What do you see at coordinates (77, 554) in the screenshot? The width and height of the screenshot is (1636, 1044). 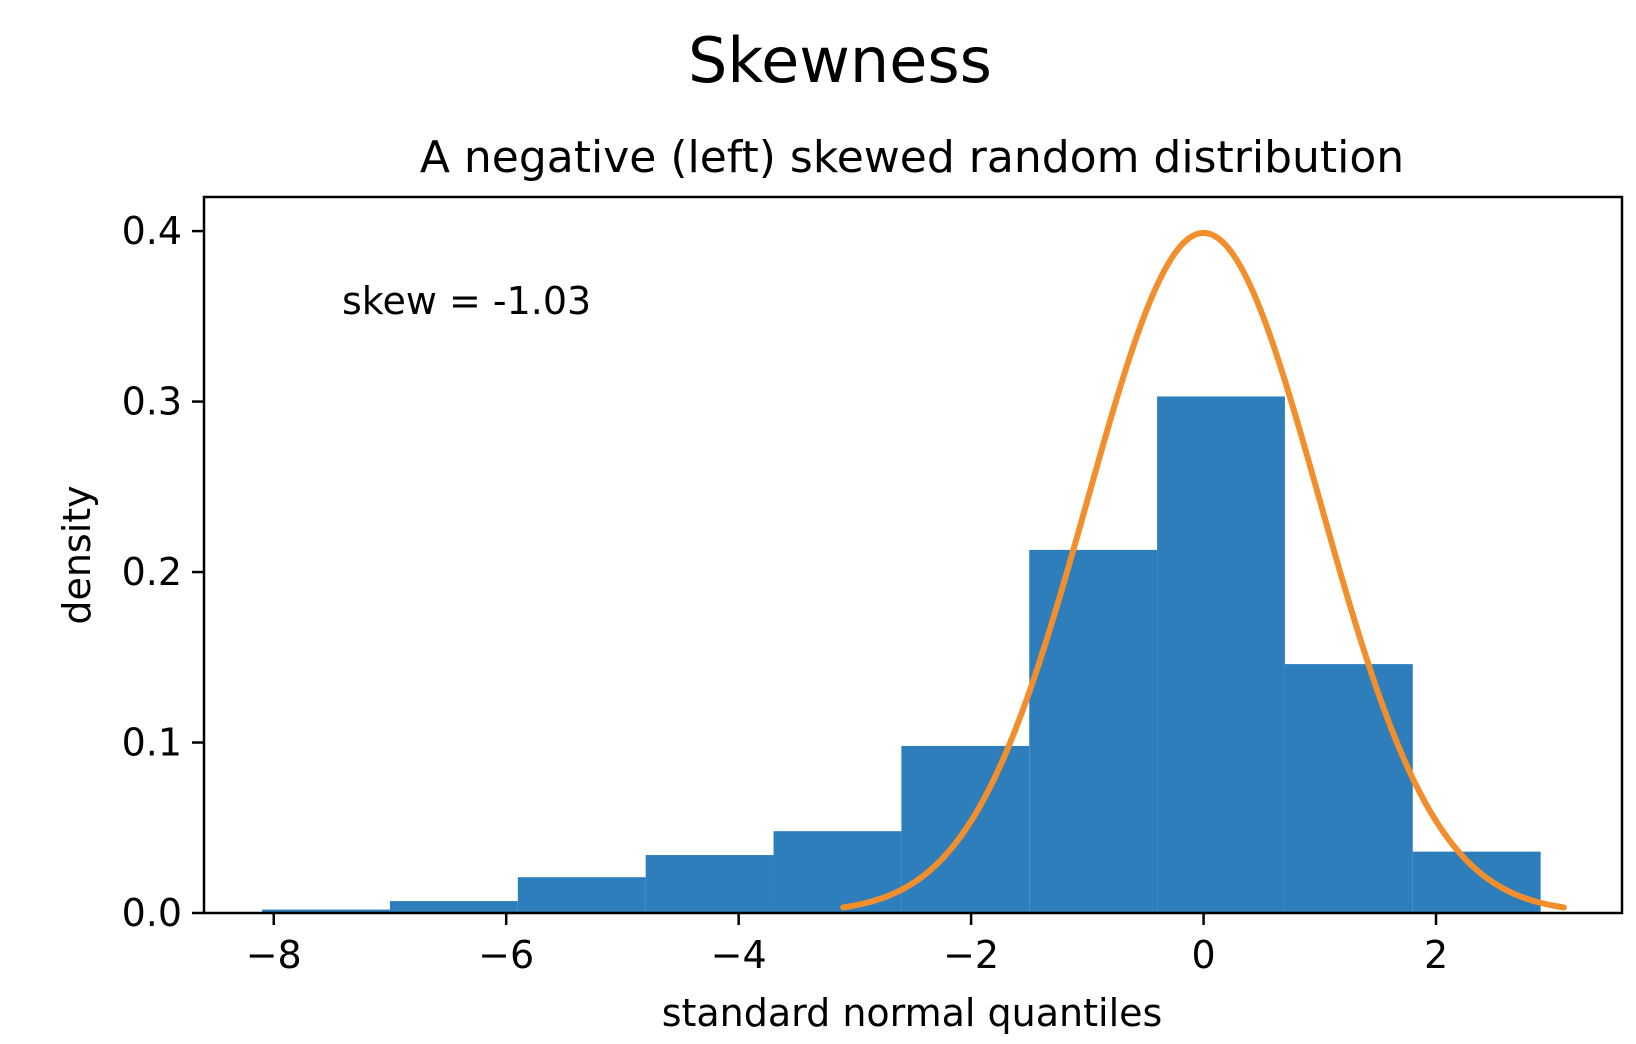 I see `y-axis-label: density` at bounding box center [77, 554].